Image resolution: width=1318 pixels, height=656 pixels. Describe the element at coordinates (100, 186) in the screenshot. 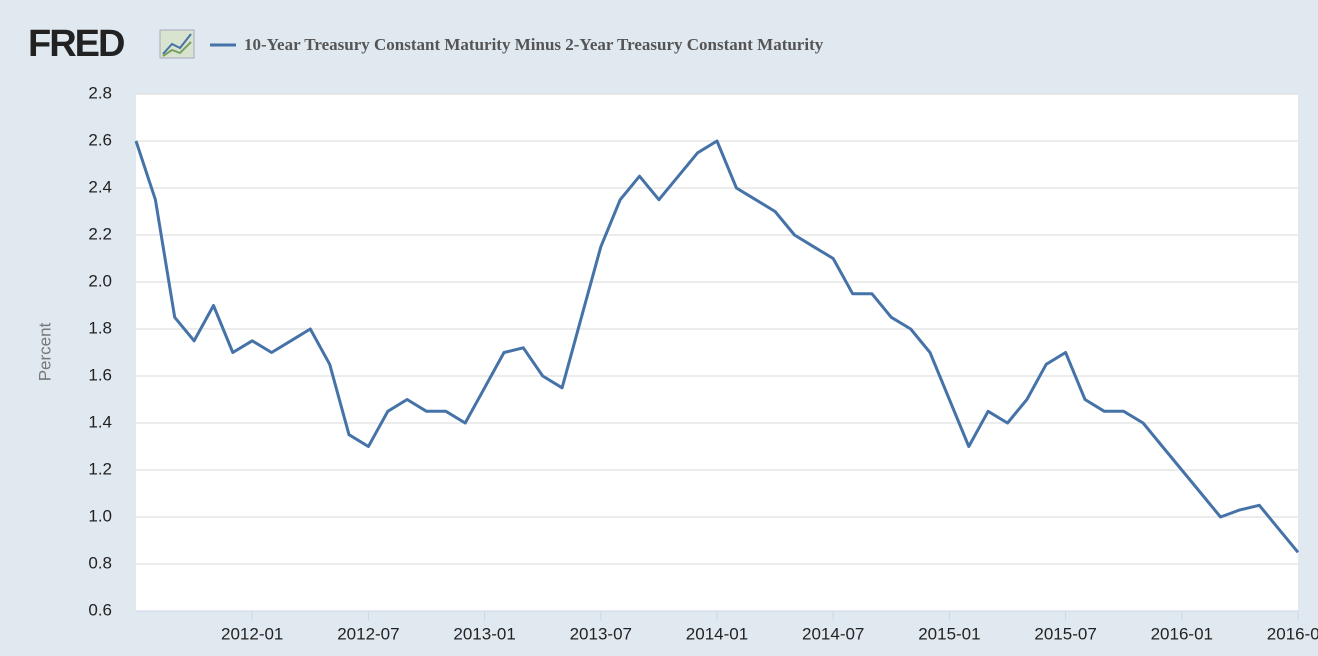

I see `y-tick-label: 2.4` at that location.